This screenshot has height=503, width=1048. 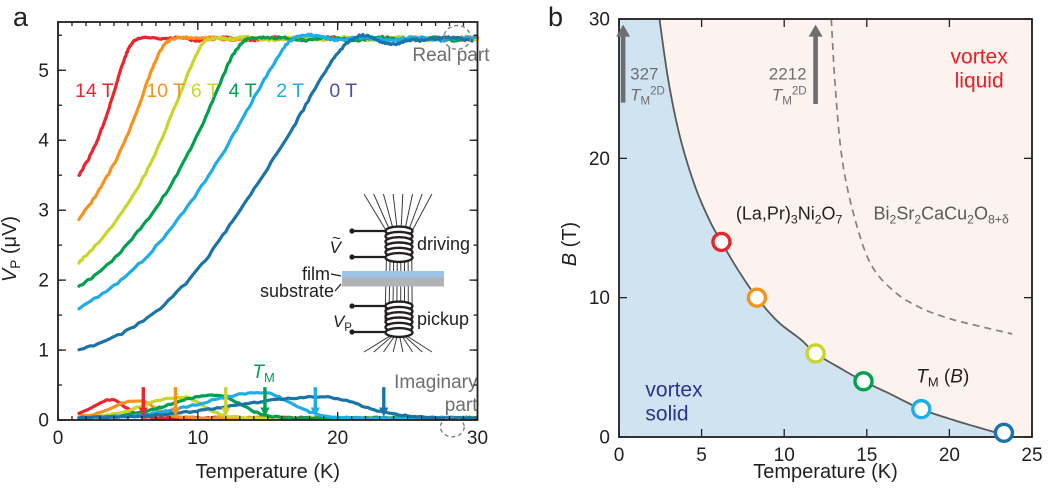 What do you see at coordinates (451, 55) in the screenshot?
I see `real-part-label: Real part` at bounding box center [451, 55].